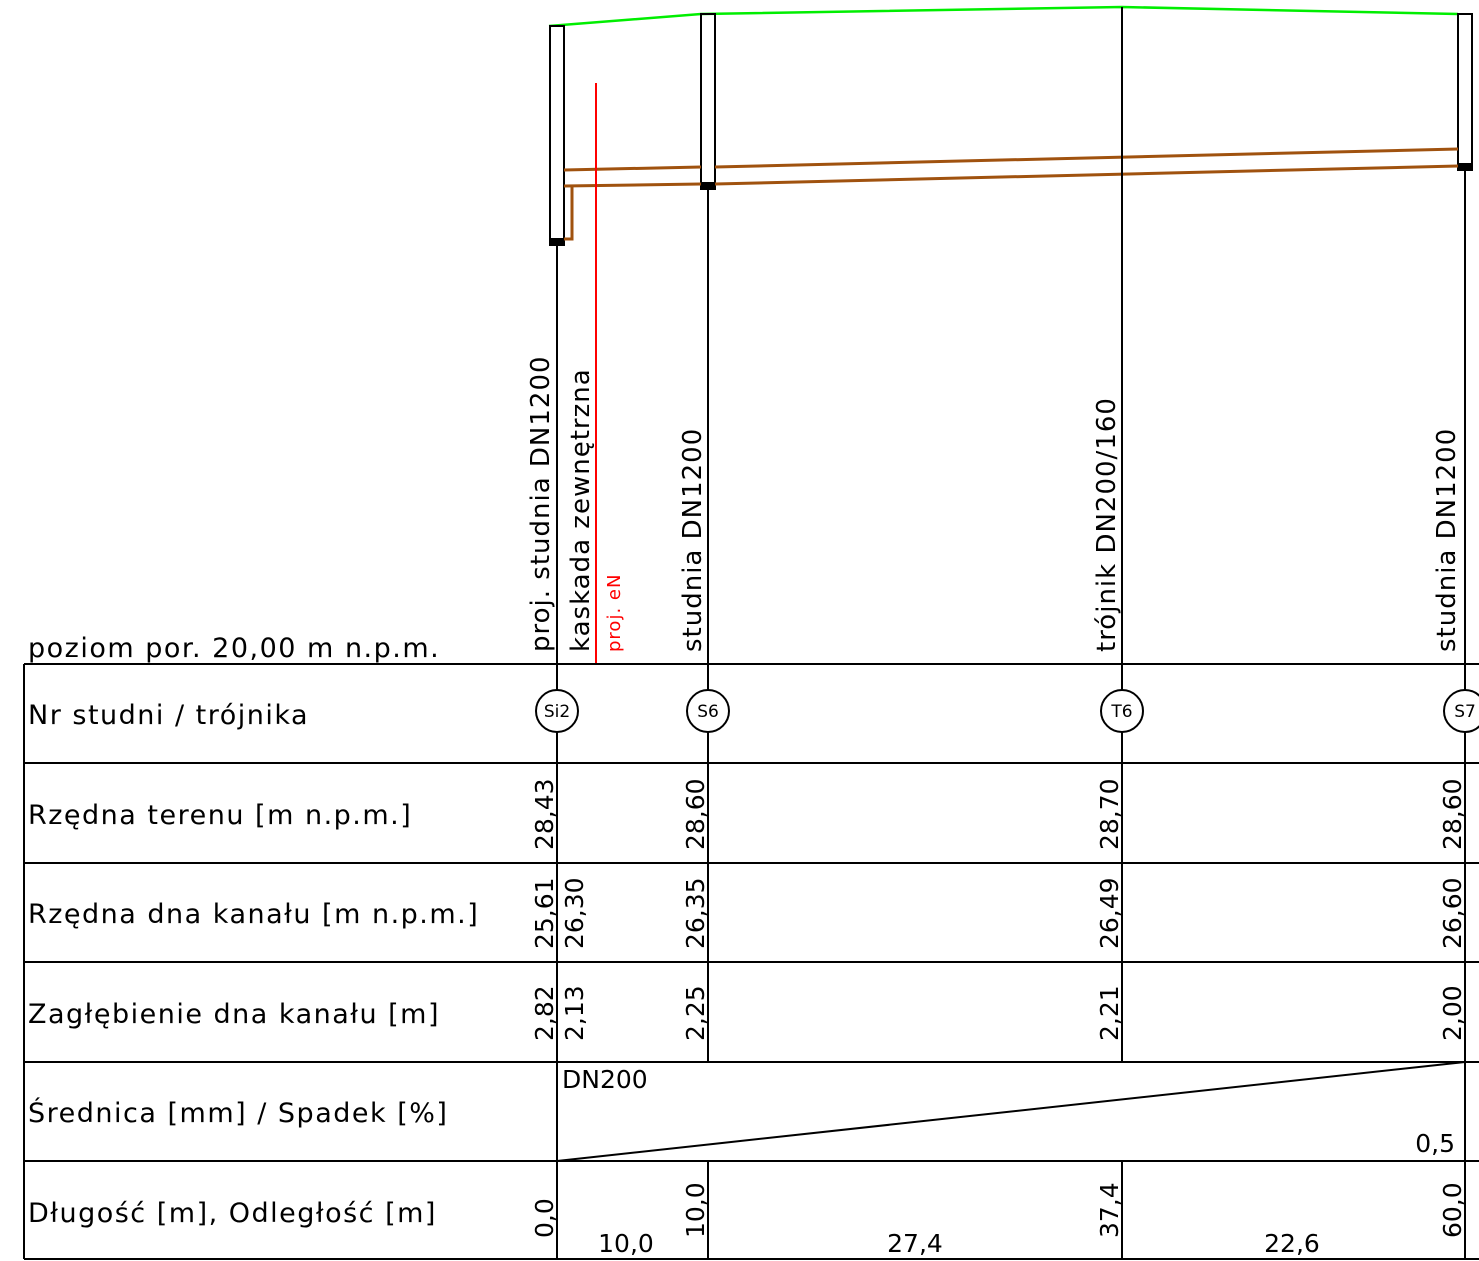 The width and height of the screenshot is (1479, 1261). Describe the element at coordinates (1465, 89) in the screenshot. I see `manhole-s7-shaft` at that location.